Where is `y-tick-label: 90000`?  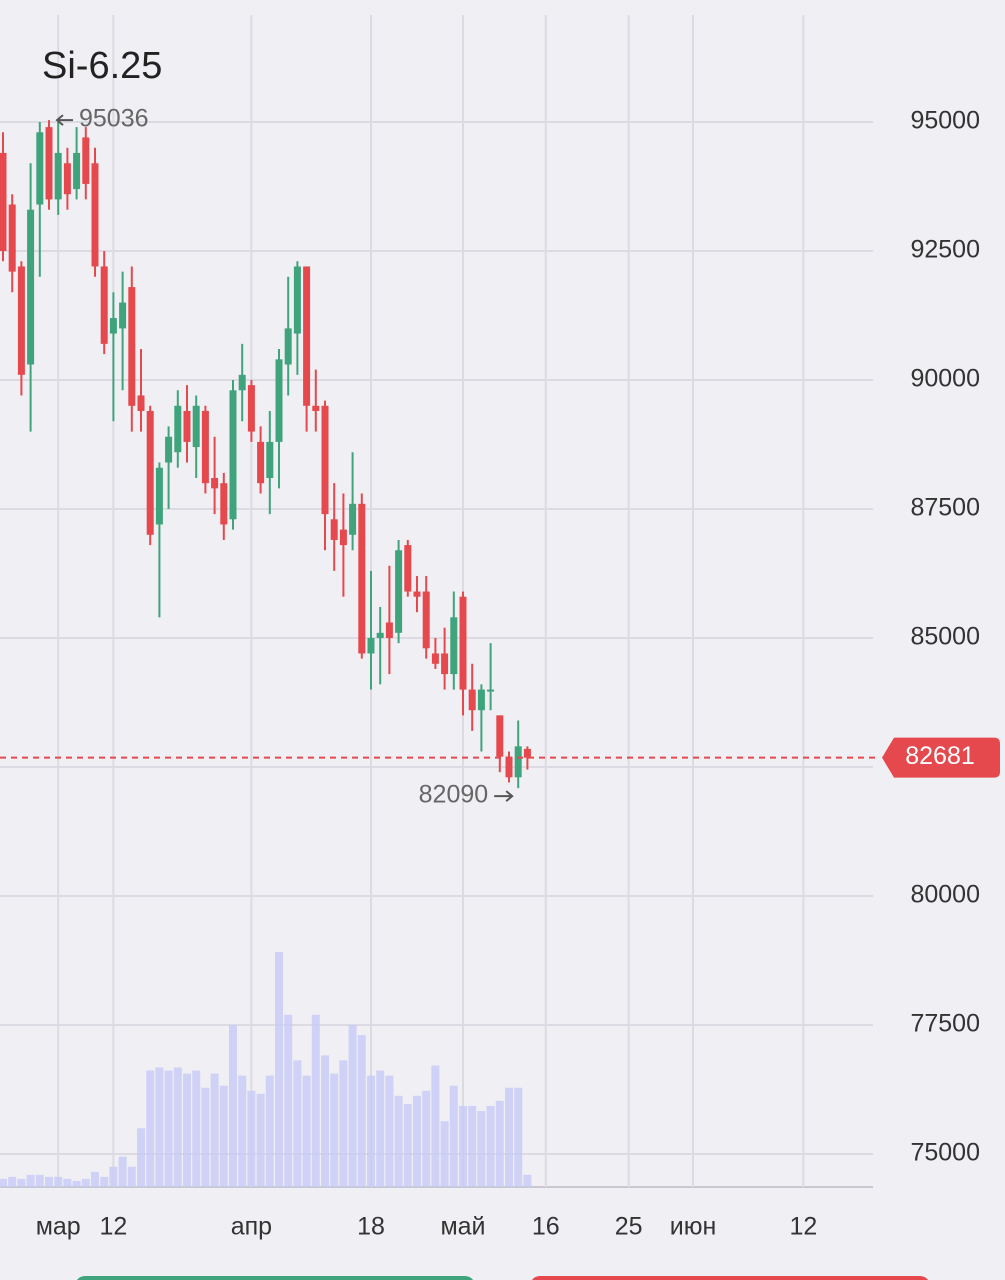
y-tick-label: 90000 is located at coordinates (945, 379).